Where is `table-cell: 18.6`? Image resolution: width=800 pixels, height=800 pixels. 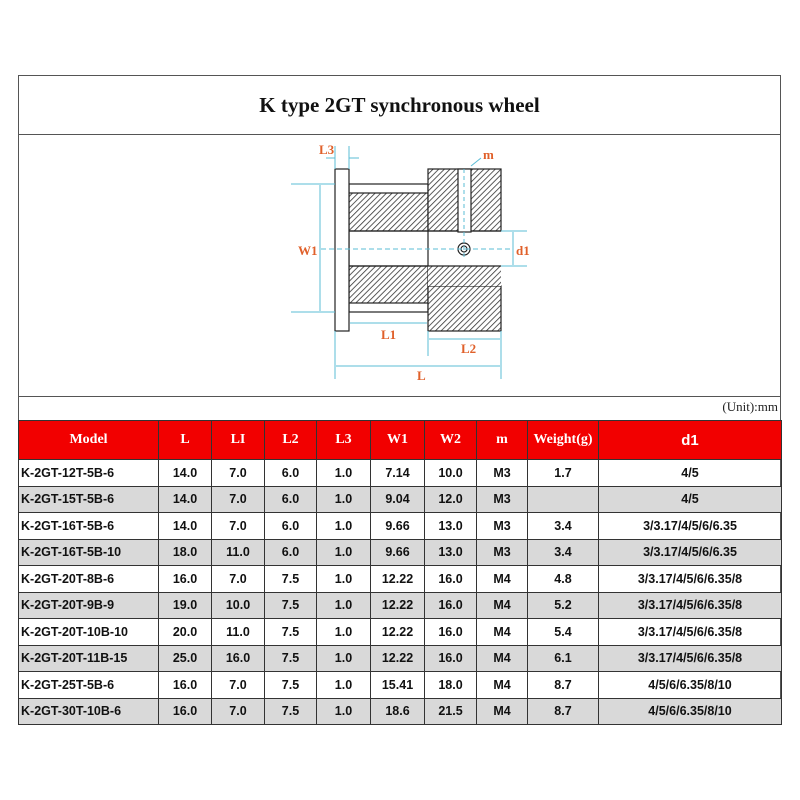
table-cell: 18.6 is located at coordinates (397, 711).